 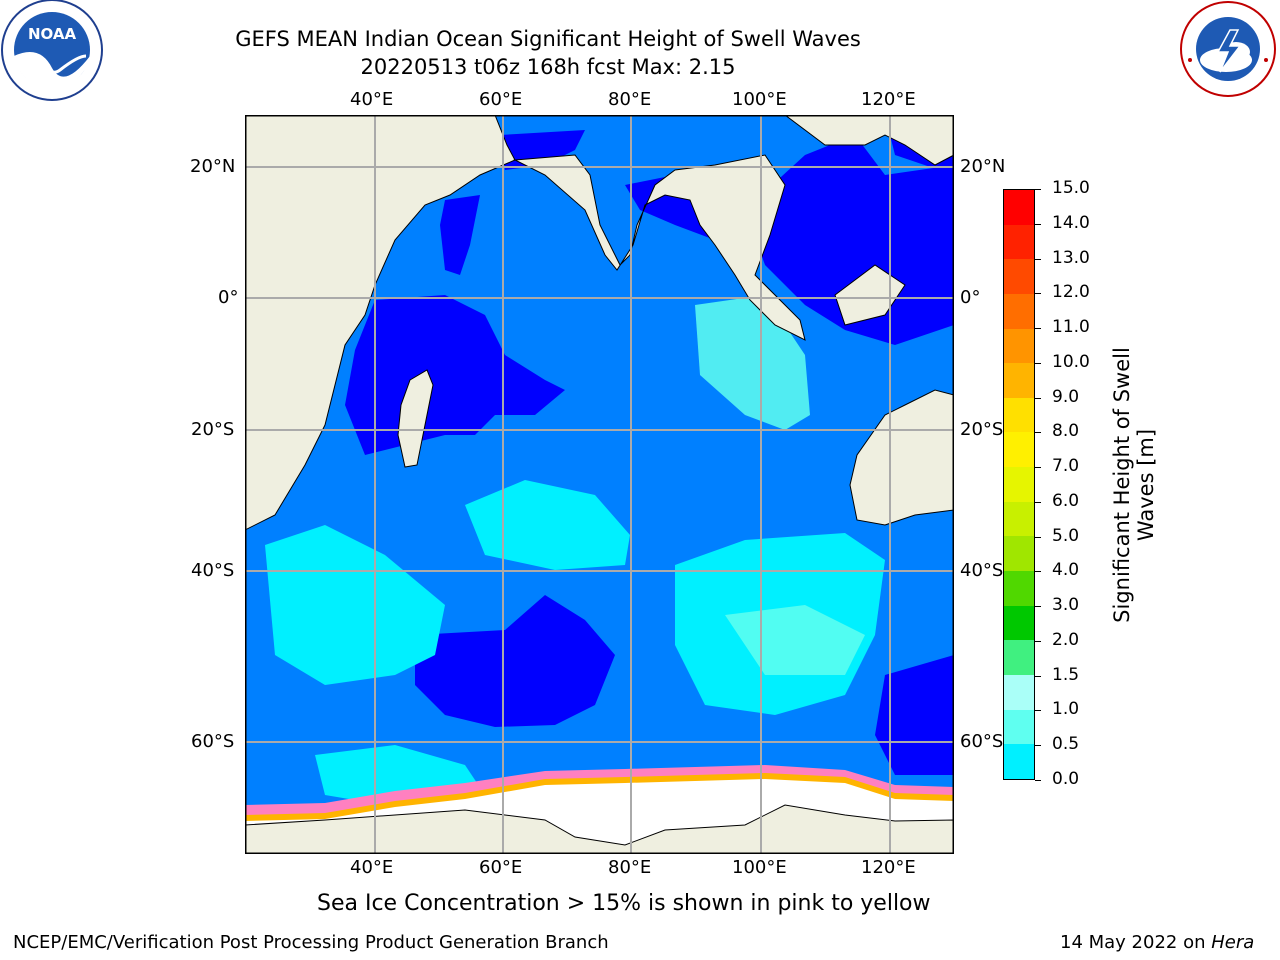 I want to click on noaa-logo: NOAA, so click(x=52, y=52).